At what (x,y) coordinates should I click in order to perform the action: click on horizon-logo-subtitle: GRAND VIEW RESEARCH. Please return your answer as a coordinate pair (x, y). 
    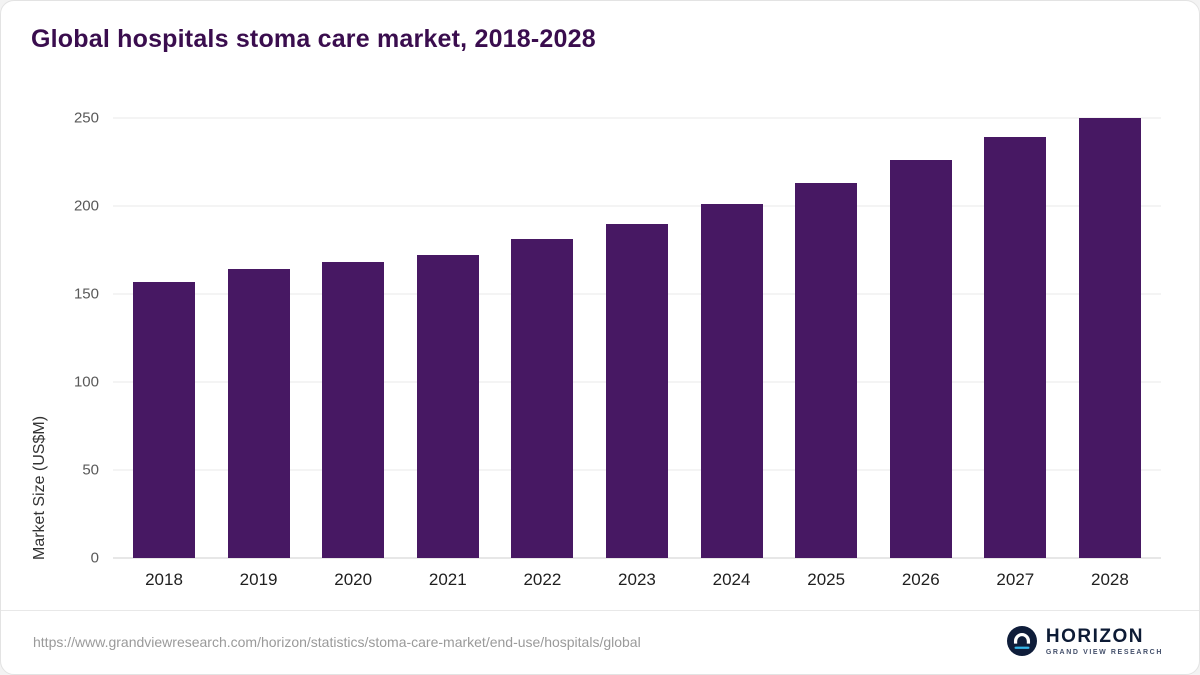
    Looking at the image, I should click on (1104, 652).